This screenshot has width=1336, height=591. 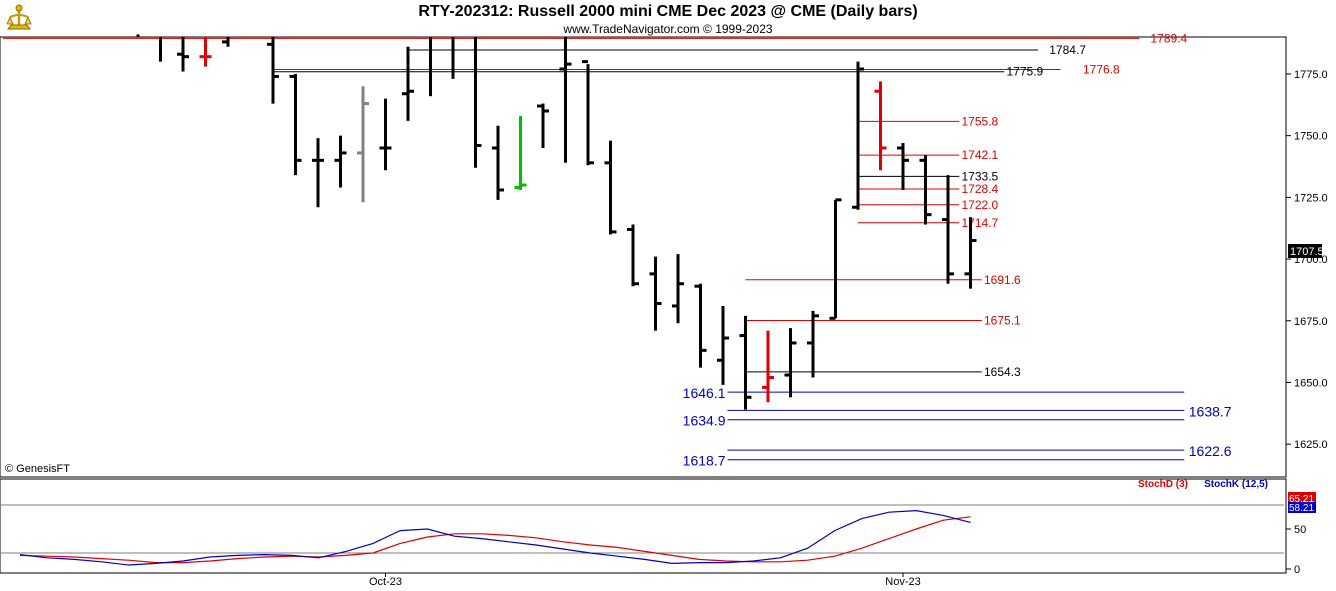 I want to click on last-price-badge: 1707.5, so click(x=1306, y=251).